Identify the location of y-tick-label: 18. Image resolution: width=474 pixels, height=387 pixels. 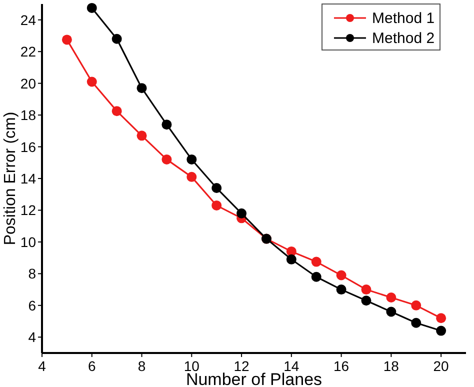
(28, 115).